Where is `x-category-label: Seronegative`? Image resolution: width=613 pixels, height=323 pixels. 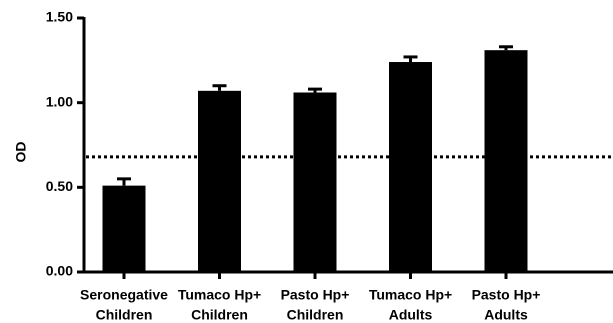
x-category-label: Seronegative is located at coordinates (124, 295).